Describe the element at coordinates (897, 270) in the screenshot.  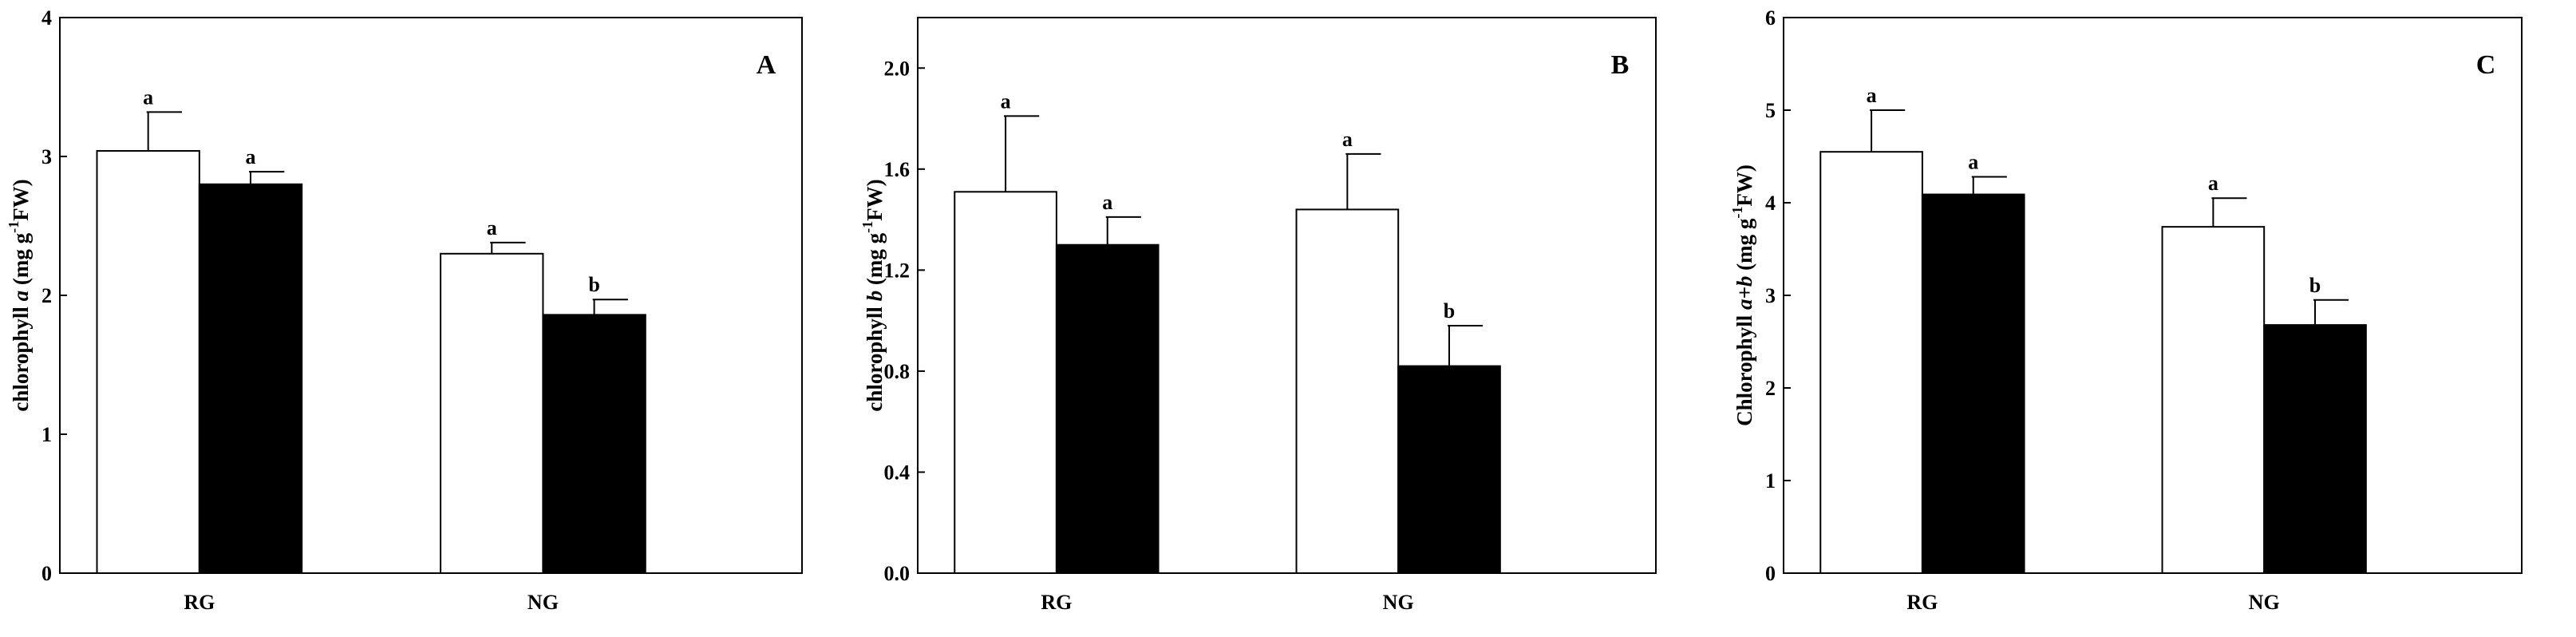
I see `y-tick-label: 1.2` at that location.